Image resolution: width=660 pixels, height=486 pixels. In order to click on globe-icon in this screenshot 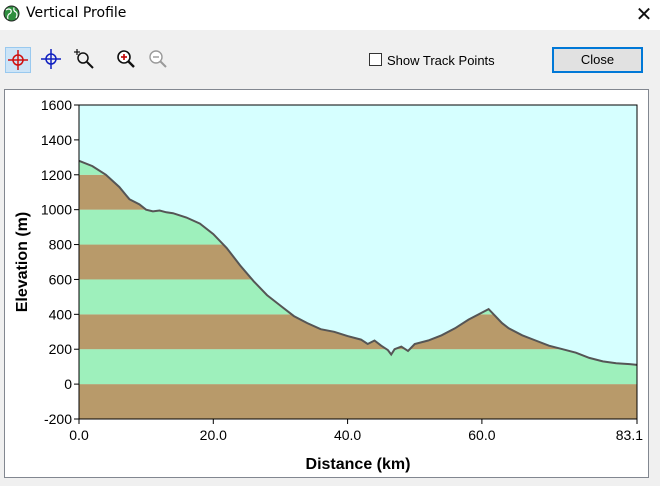, I will do `click(11, 13)`.